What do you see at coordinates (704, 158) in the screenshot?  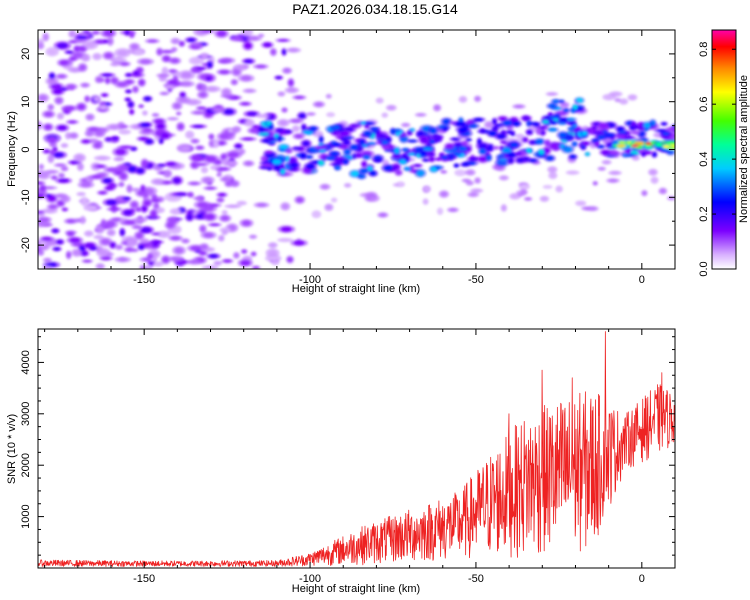 I see `colorbar-tick-label: 0.4` at bounding box center [704, 158].